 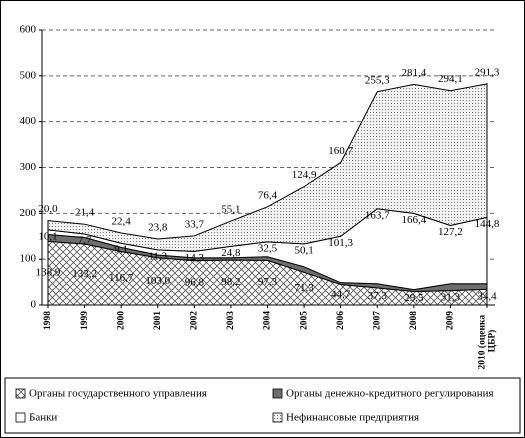 What do you see at coordinates (487, 224) in the screenshot?
I see `data-label: 144,8` at bounding box center [487, 224].